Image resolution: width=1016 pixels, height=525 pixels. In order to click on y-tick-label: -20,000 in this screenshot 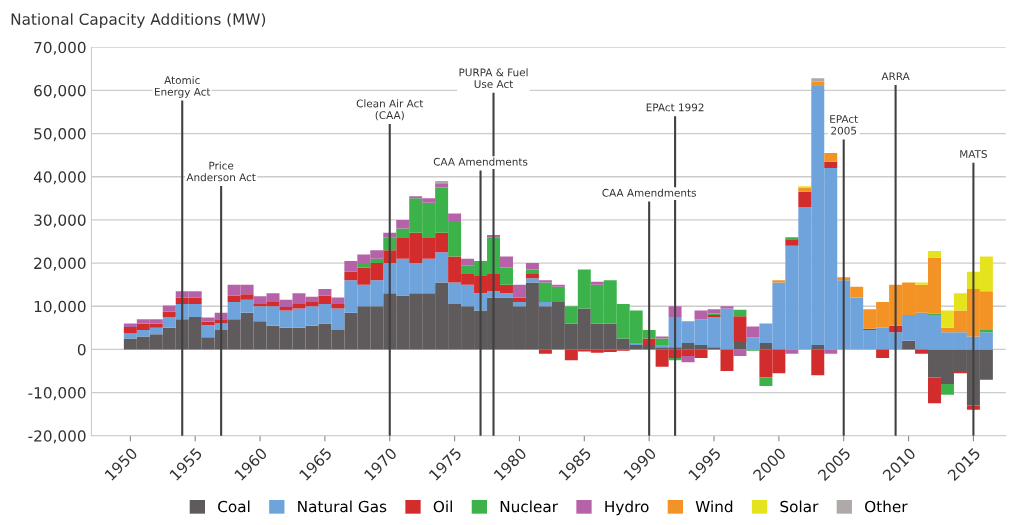, I will do `click(57, 437)`.